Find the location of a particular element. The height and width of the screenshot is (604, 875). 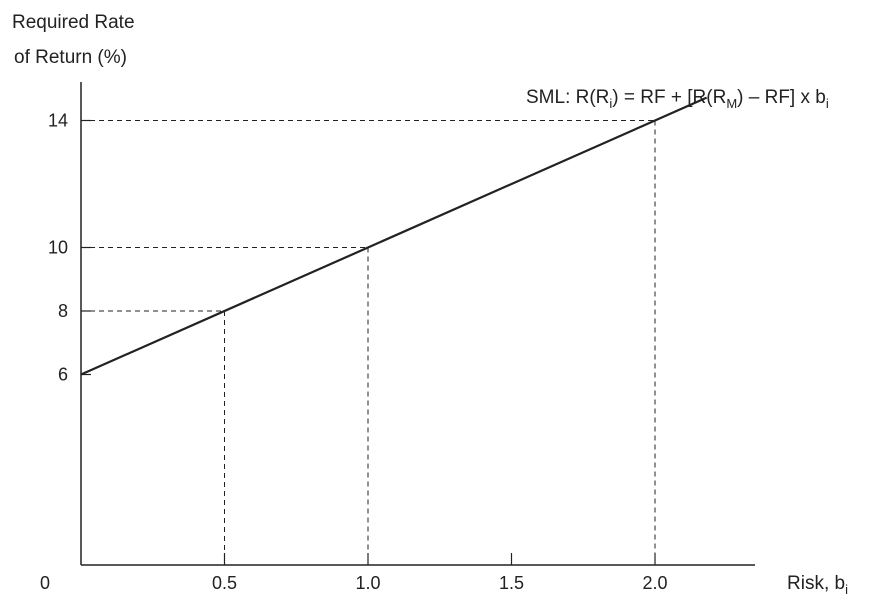

x-axis-label-sub: i is located at coordinates (846, 589).